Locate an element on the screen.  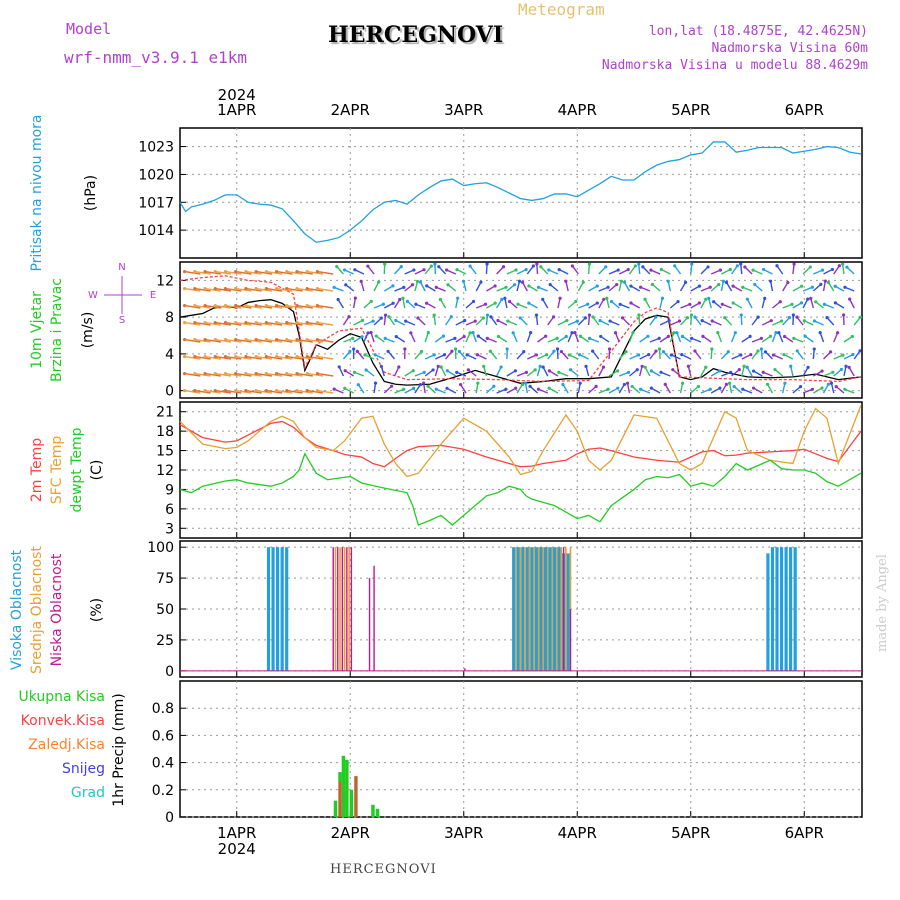
bar-ukupna-kisa is located at coordinates (347, 788).